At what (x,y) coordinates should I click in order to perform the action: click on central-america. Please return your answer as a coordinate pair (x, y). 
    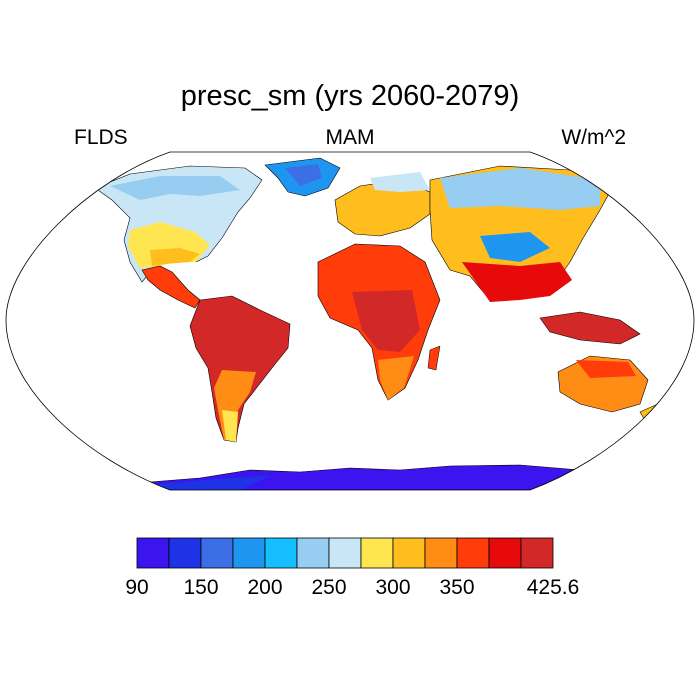
    Looking at the image, I should click on (171, 287).